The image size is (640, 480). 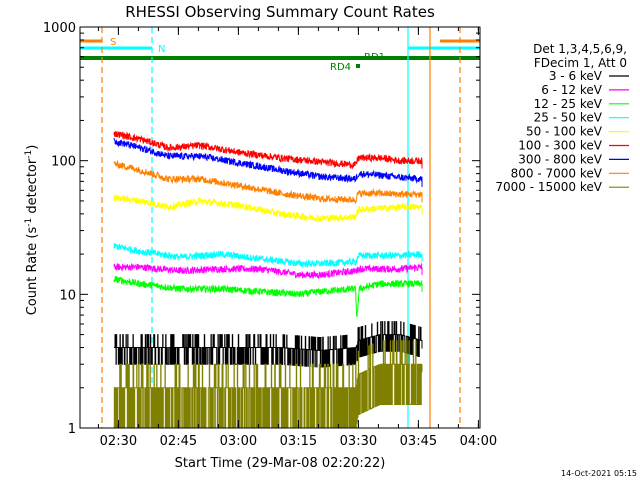 What do you see at coordinates (599, 473) in the screenshot?
I see `footer-date: 14-Oct-2021 05:15` at bounding box center [599, 473].